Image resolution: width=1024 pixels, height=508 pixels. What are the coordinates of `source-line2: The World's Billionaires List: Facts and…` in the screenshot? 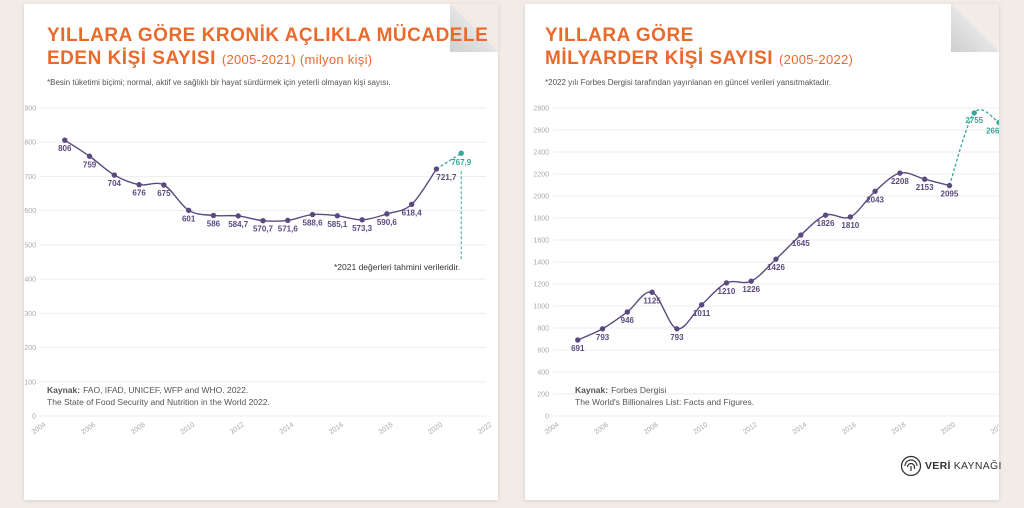 It's located at (664, 402).